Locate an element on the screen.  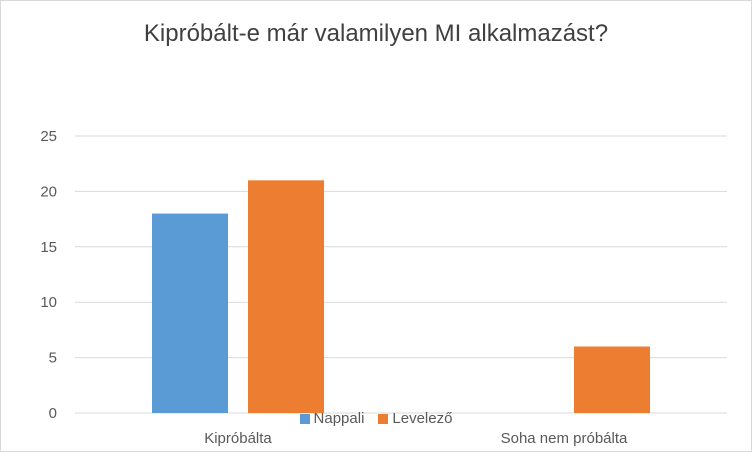
bar-Nappali-Kipróbálta is located at coordinates (190, 313).